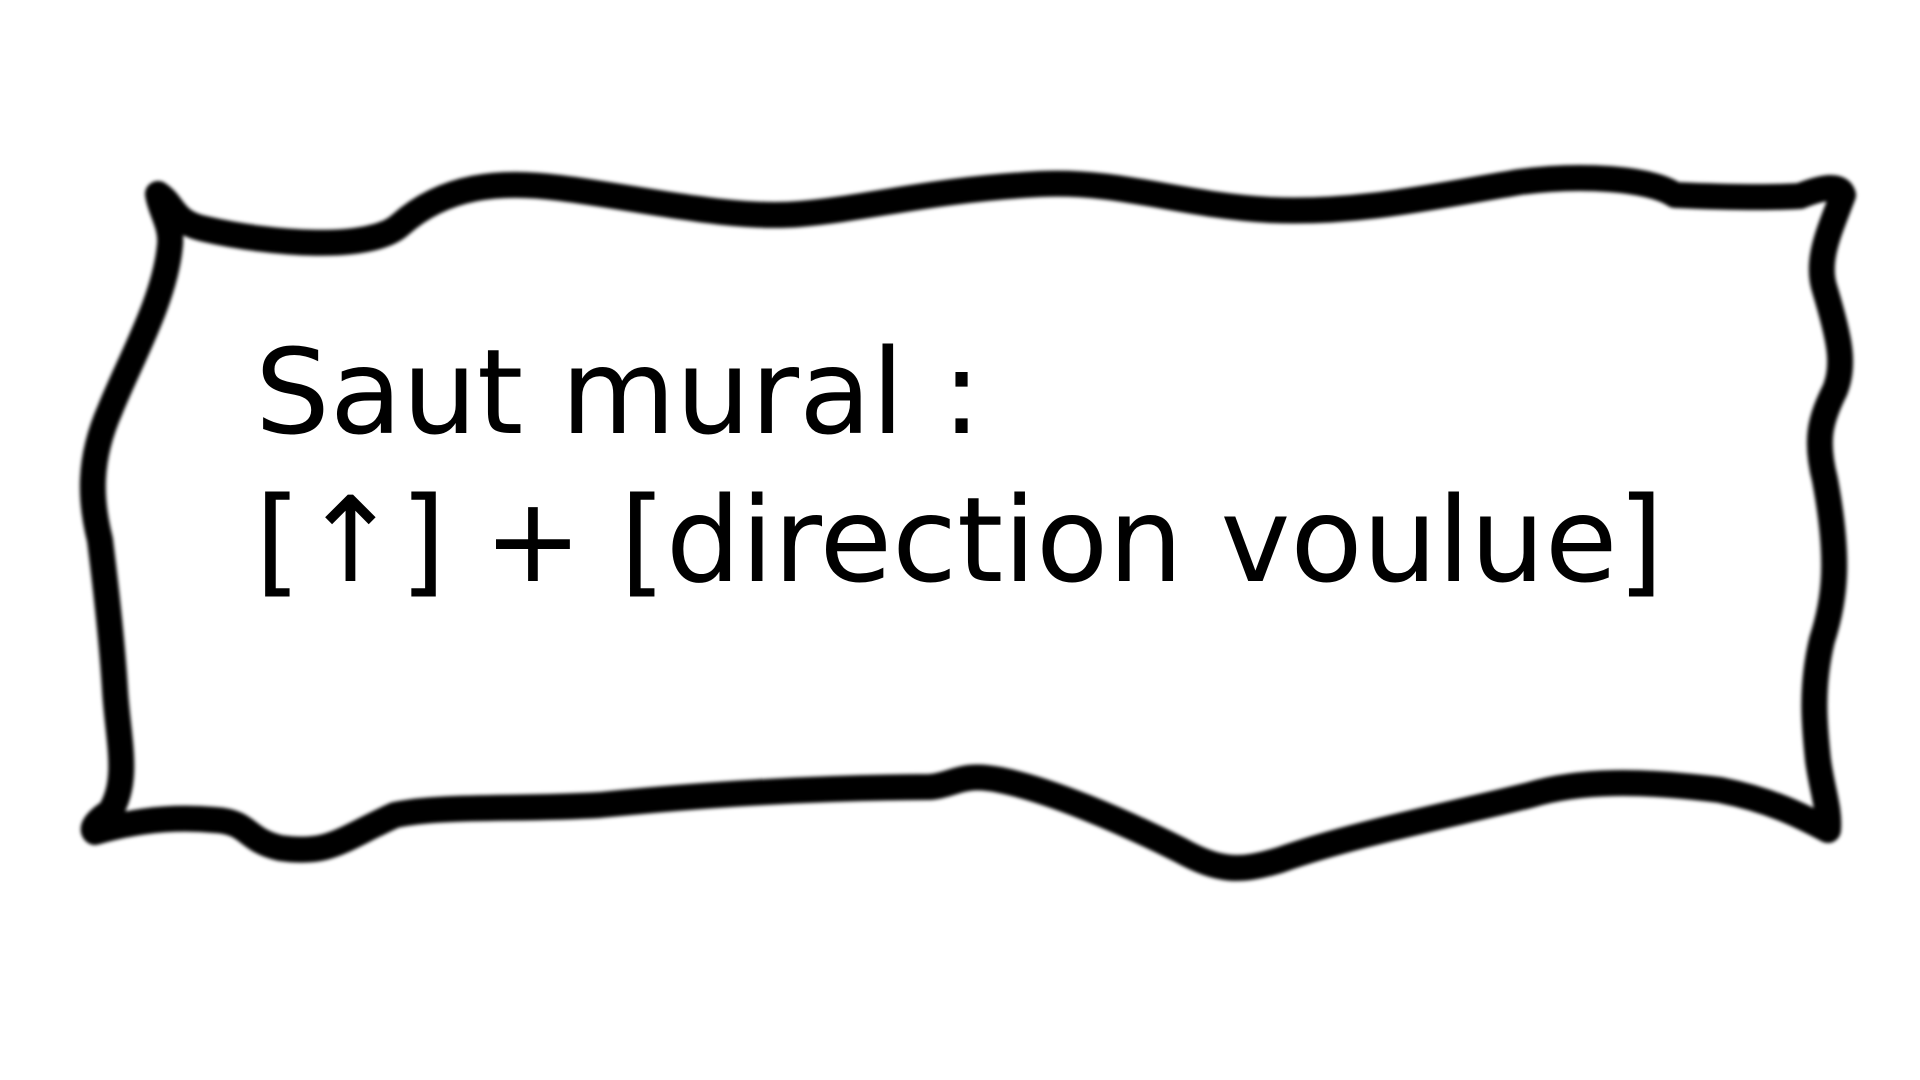 The height and width of the screenshot is (1080, 1920). Describe the element at coordinates (618, 392) in the screenshot. I see `wall-jump-title: Saut mural :` at that location.